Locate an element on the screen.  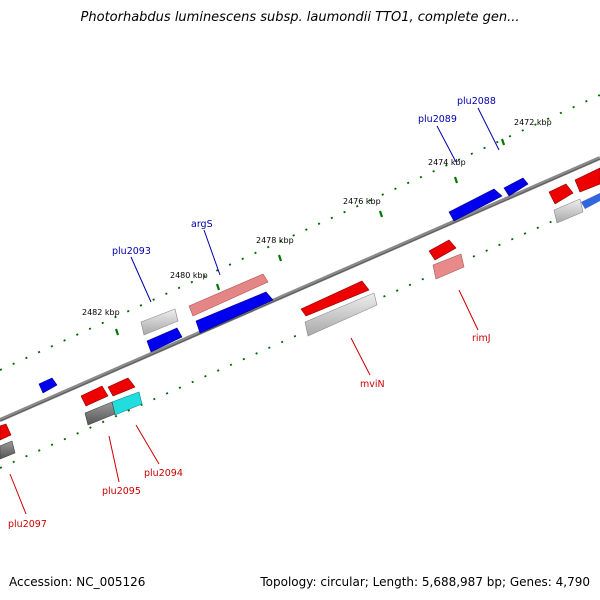
leader-plu2094 is located at coordinates (147, 444).